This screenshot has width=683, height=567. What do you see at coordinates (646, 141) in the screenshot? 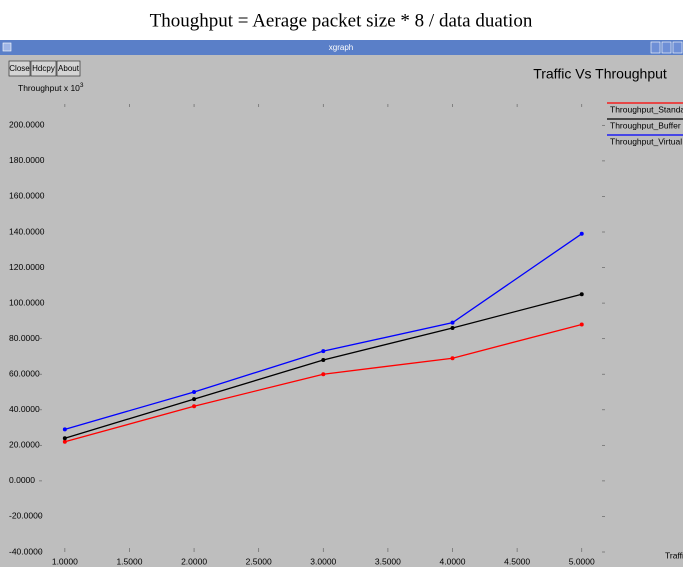
I see `legend-label: Throughput_Virtual` at bounding box center [646, 141].